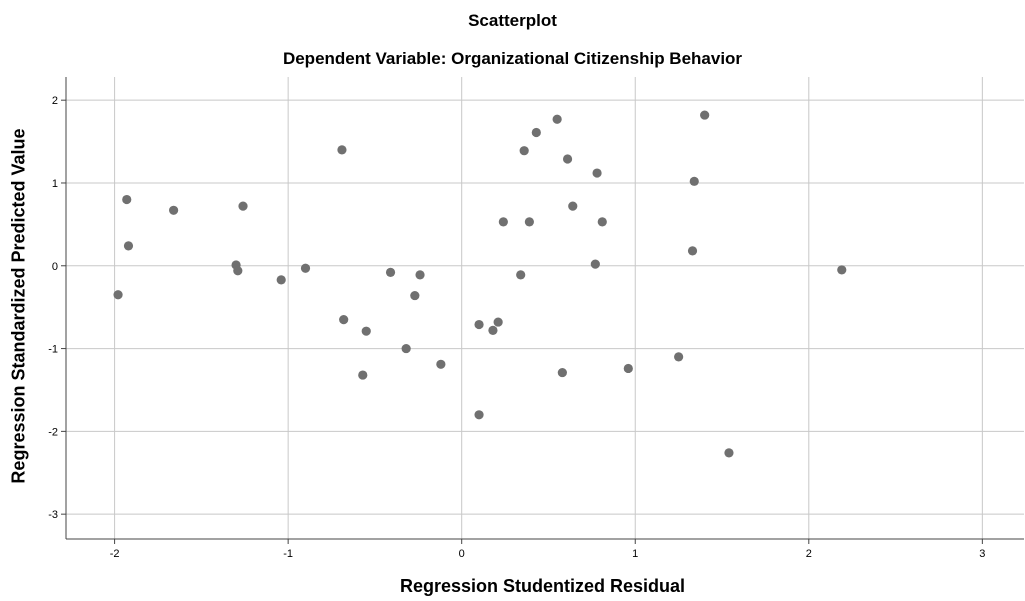  Describe the element at coordinates (55, 184) in the screenshot. I see `y-tick-label: 1` at that location.